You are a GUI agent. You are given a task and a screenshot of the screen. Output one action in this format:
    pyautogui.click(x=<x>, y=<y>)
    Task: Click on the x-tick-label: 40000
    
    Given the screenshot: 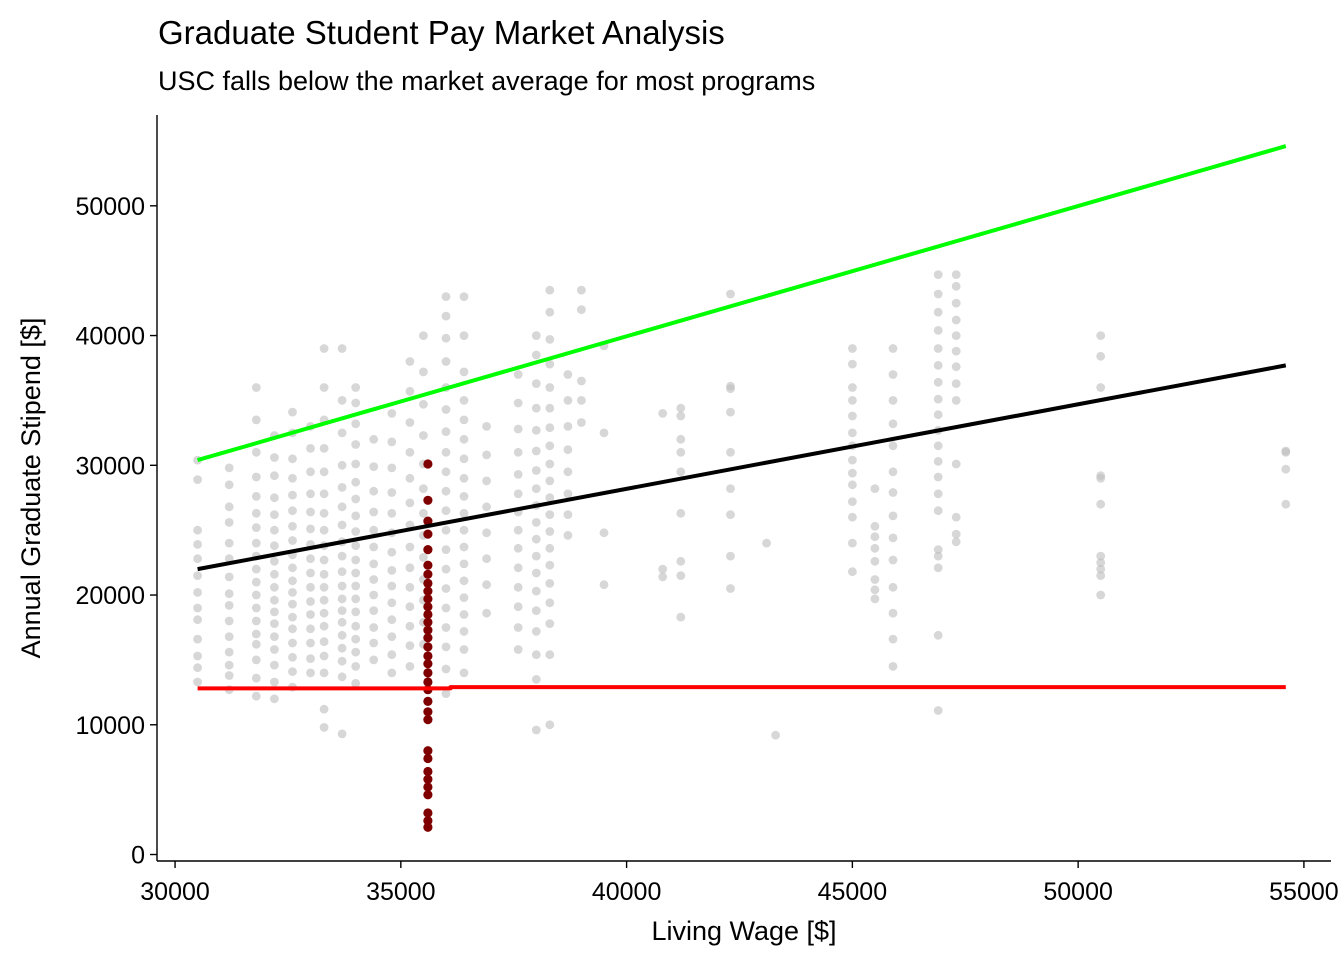 What is the action you would take?
    pyautogui.click(x=627, y=892)
    